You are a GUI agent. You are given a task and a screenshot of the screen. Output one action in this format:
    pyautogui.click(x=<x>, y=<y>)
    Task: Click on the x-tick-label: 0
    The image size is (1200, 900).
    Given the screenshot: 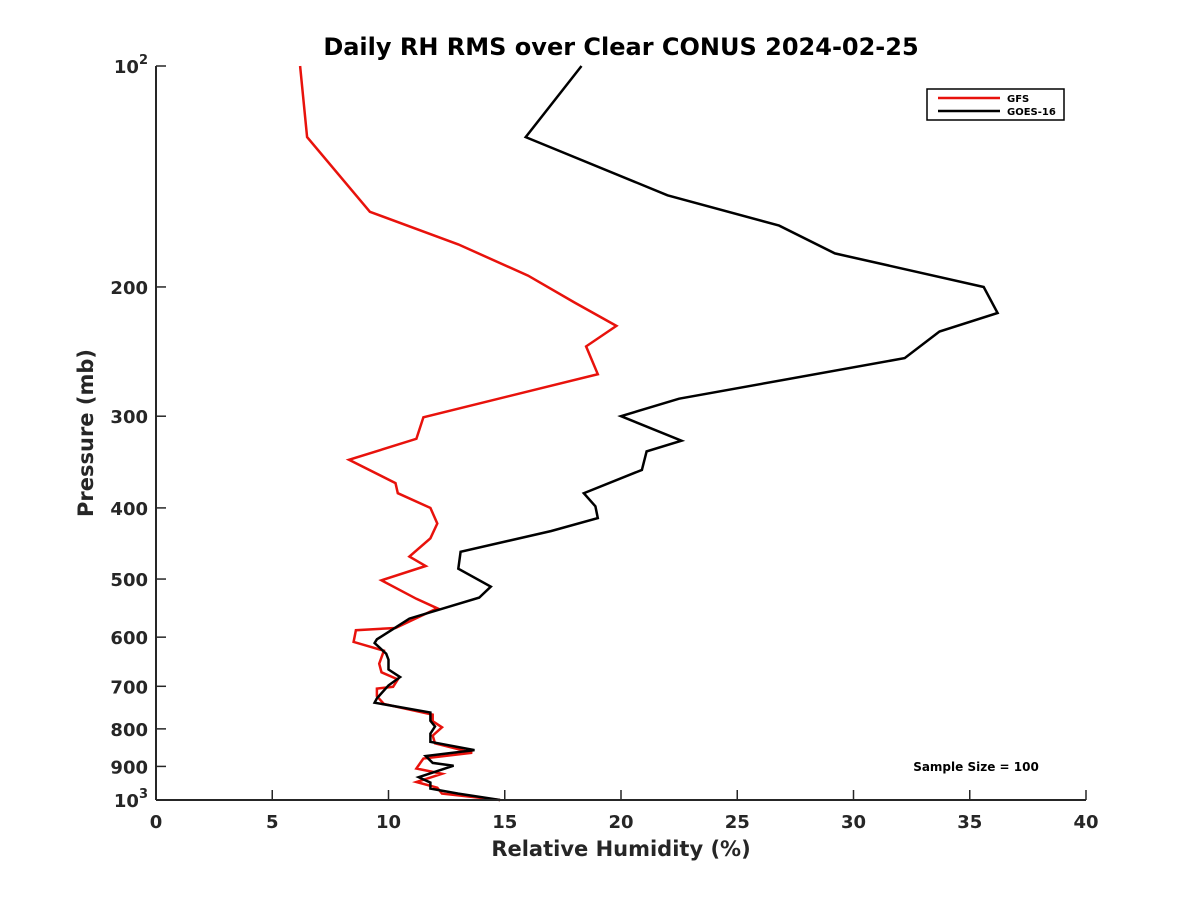 What is the action you would take?
    pyautogui.click(x=156, y=822)
    